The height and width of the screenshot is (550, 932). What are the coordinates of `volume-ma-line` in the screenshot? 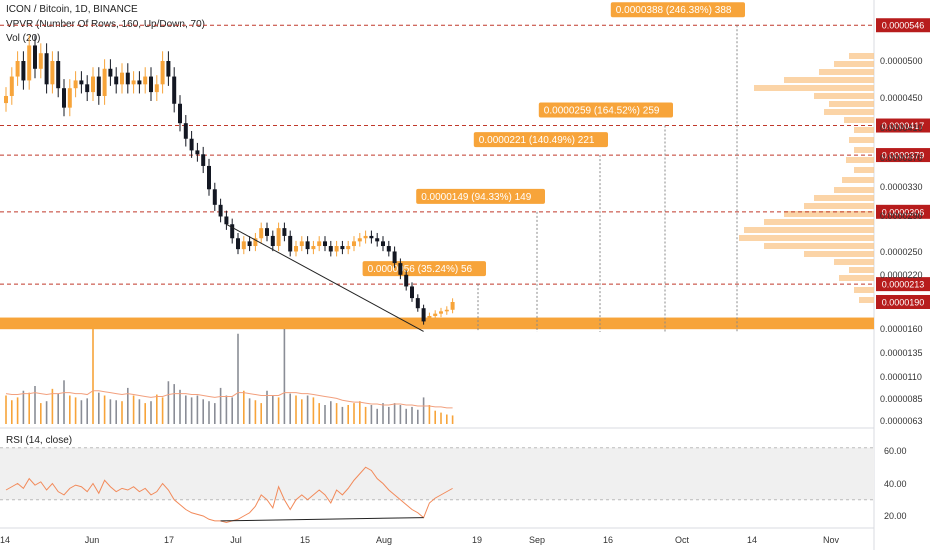 It's located at (229, 399).